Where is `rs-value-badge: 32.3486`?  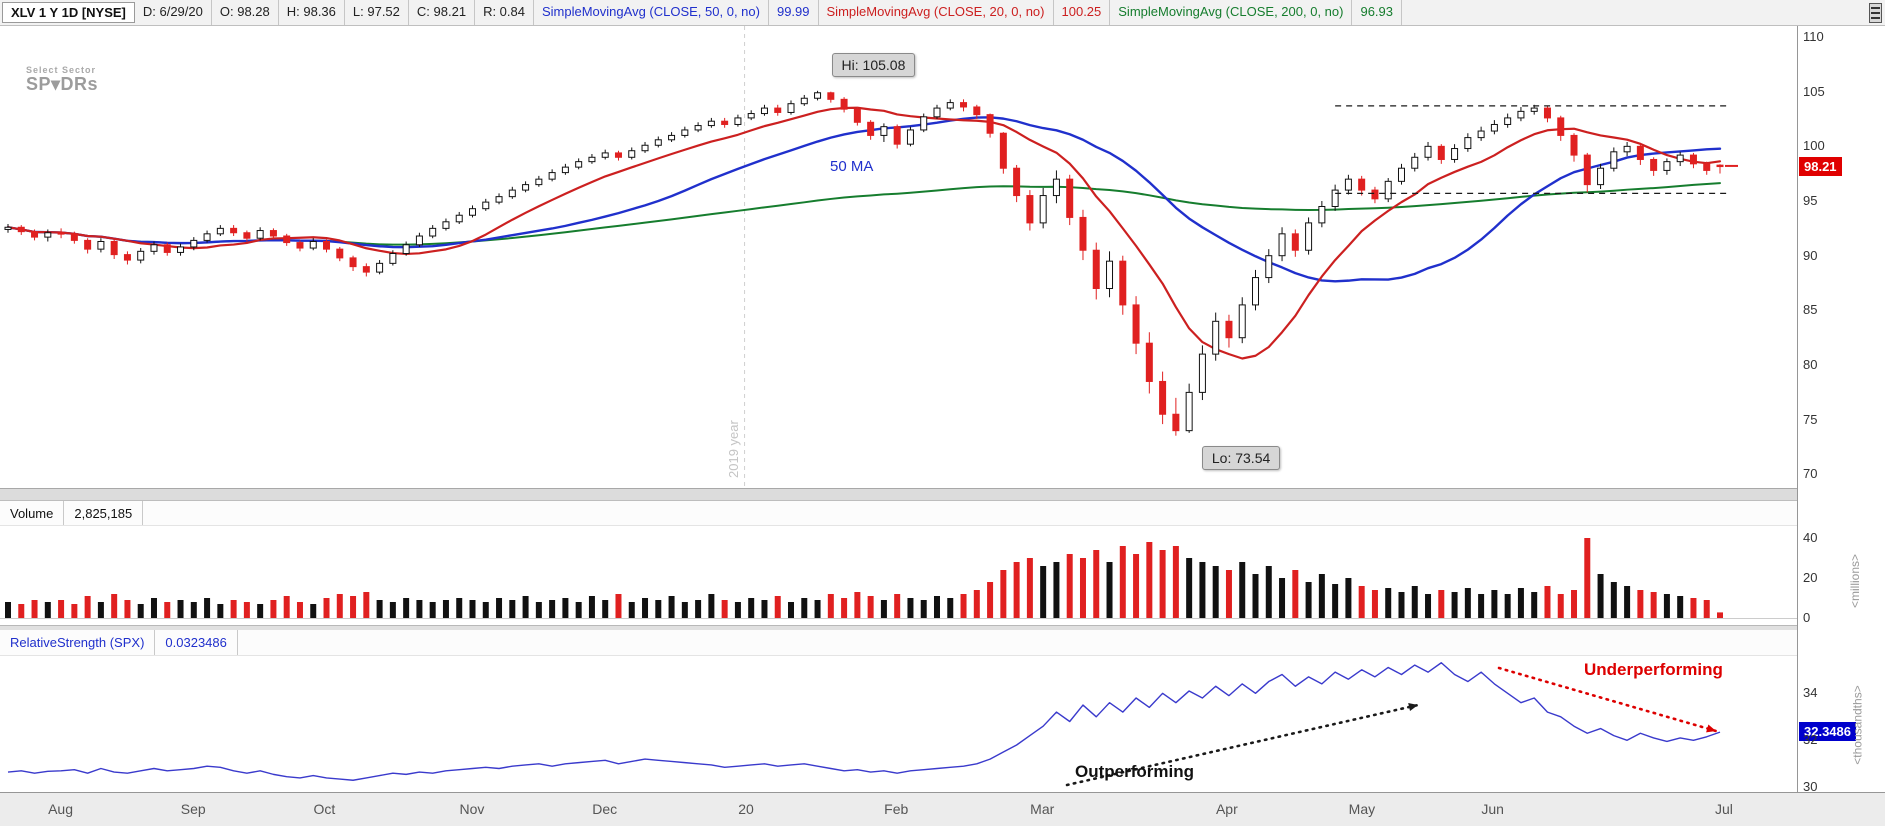 rs-value-badge: 32.3486 is located at coordinates (1827, 732).